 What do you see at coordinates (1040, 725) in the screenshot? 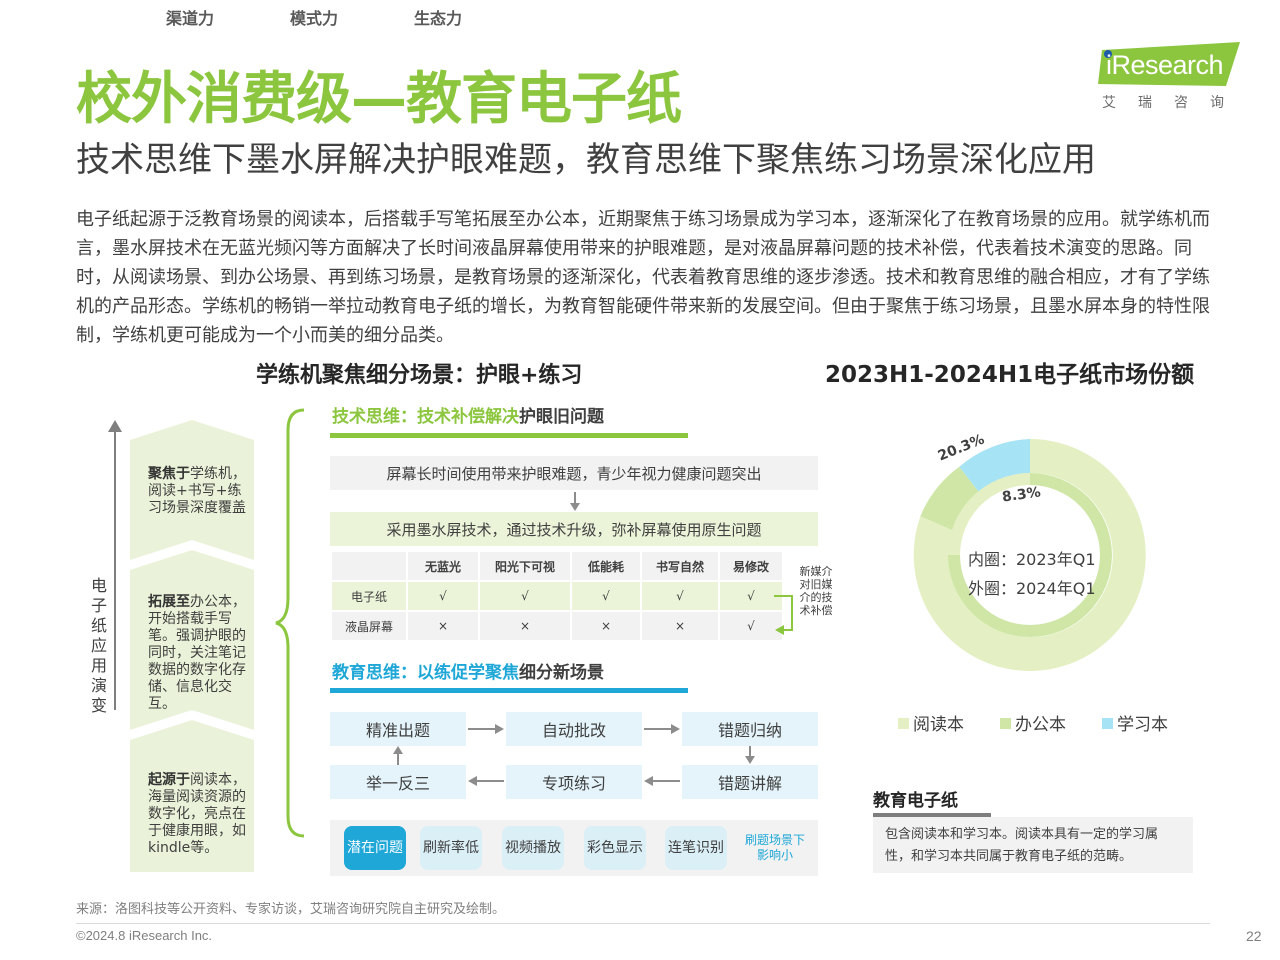
I see `legend-label: 办公本` at bounding box center [1040, 725].